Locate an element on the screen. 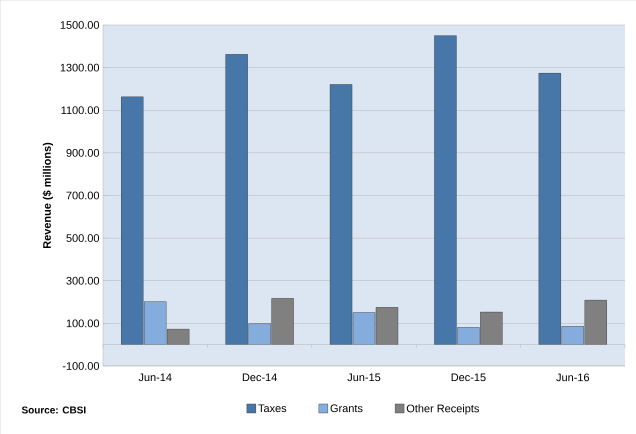 The width and height of the screenshot is (636, 434). legend-label: Taxes is located at coordinates (272, 408).